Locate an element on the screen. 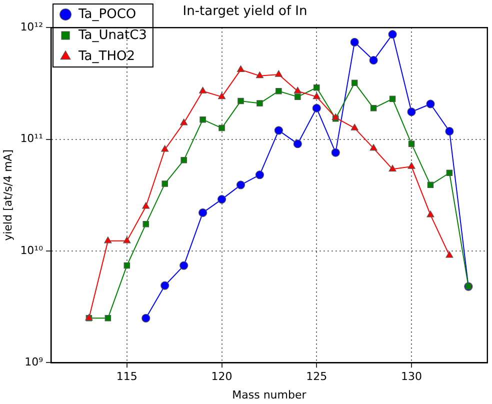 This screenshot has width=492, height=404. y-axis-title: yield [at/s/4 mA] is located at coordinates (7, 195).